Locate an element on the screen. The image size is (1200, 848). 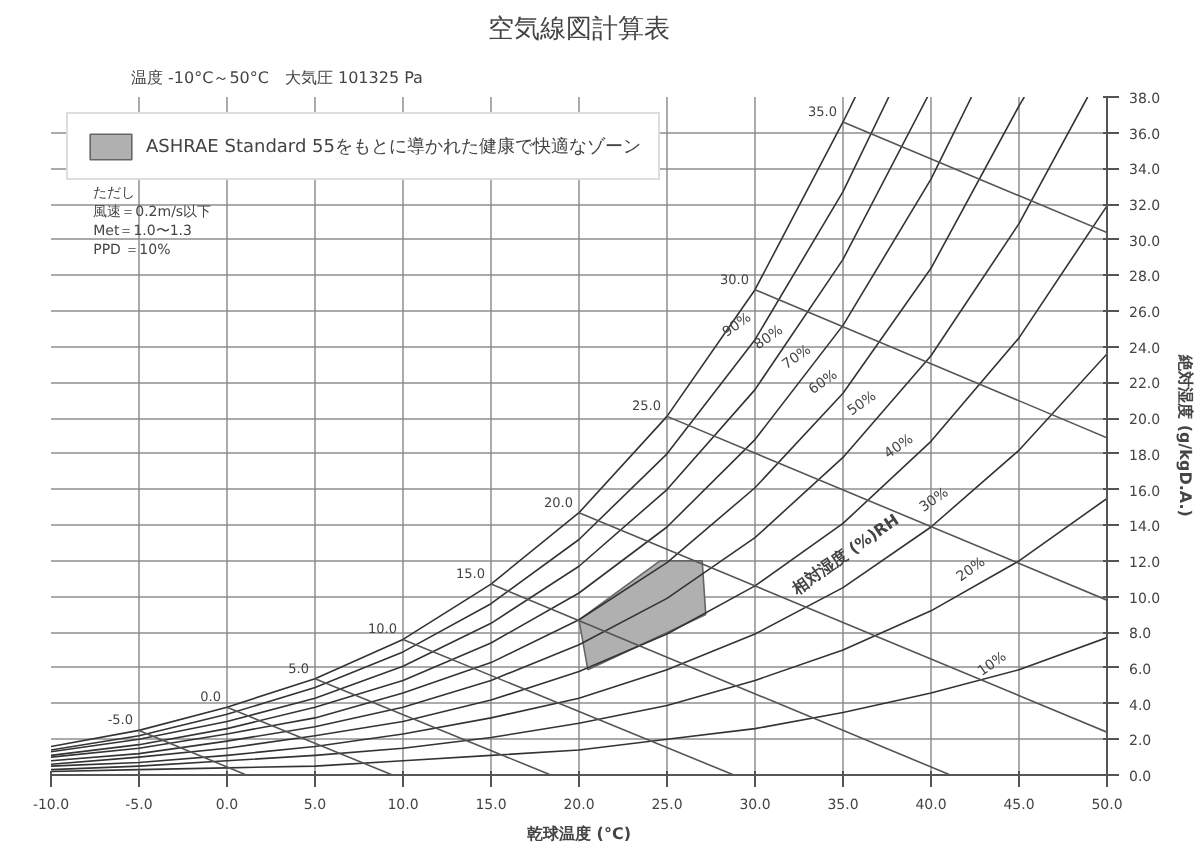
legend-label: ASHRAE Standard 55をもとに導かれた健康で快適なゾーン is located at coordinates (393, 147).